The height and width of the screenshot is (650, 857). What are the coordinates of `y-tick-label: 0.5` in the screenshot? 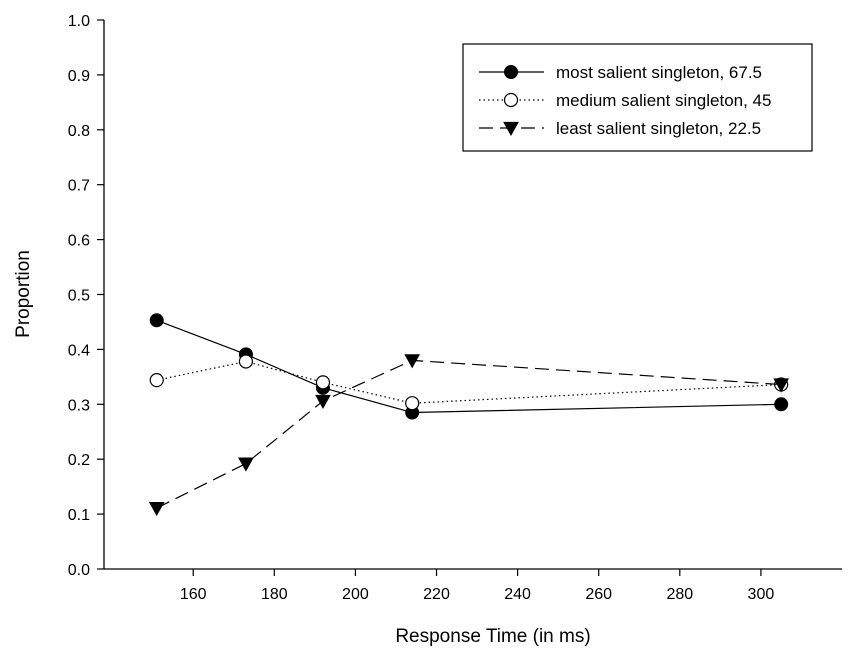 It's located at (79, 296).